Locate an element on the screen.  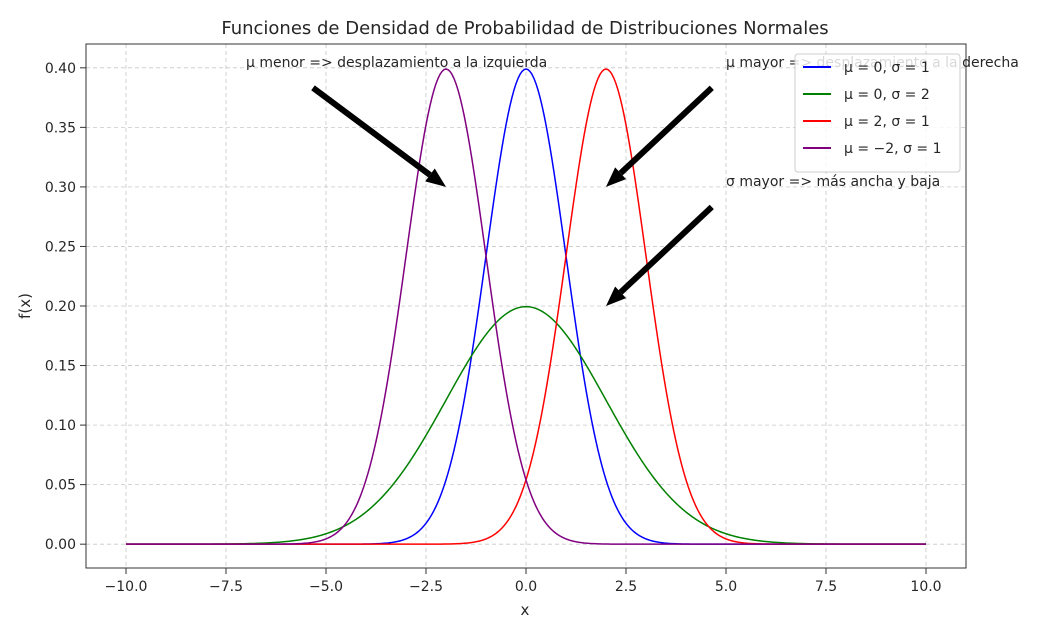
x-axis-title: x is located at coordinates (525, 610).